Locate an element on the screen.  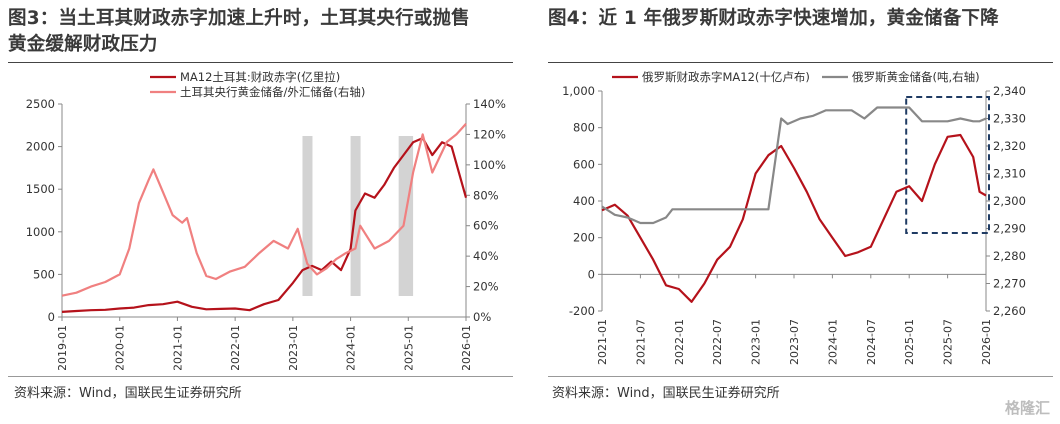
fig3-legend-label-2: 土耳其央行黄金储备/外汇储备(右轴) is located at coordinates (272, 92).